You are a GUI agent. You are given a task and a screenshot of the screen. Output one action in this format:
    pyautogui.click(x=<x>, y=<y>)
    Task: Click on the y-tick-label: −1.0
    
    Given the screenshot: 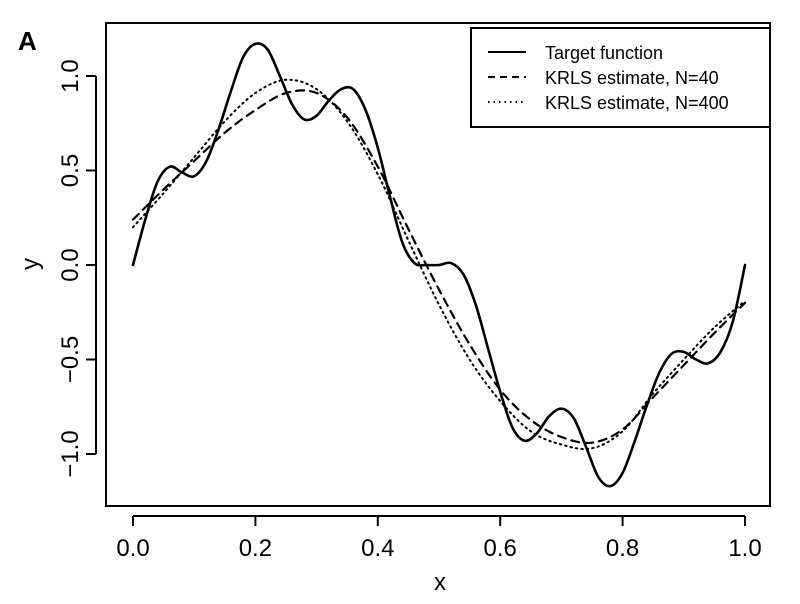 What is the action you would take?
    pyautogui.click(x=70, y=453)
    